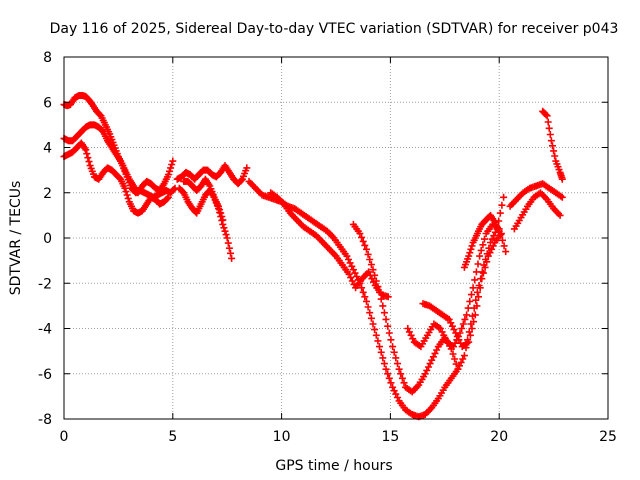 The width and height of the screenshot is (640, 480). I want to click on series-track-o, so click(552, 145).